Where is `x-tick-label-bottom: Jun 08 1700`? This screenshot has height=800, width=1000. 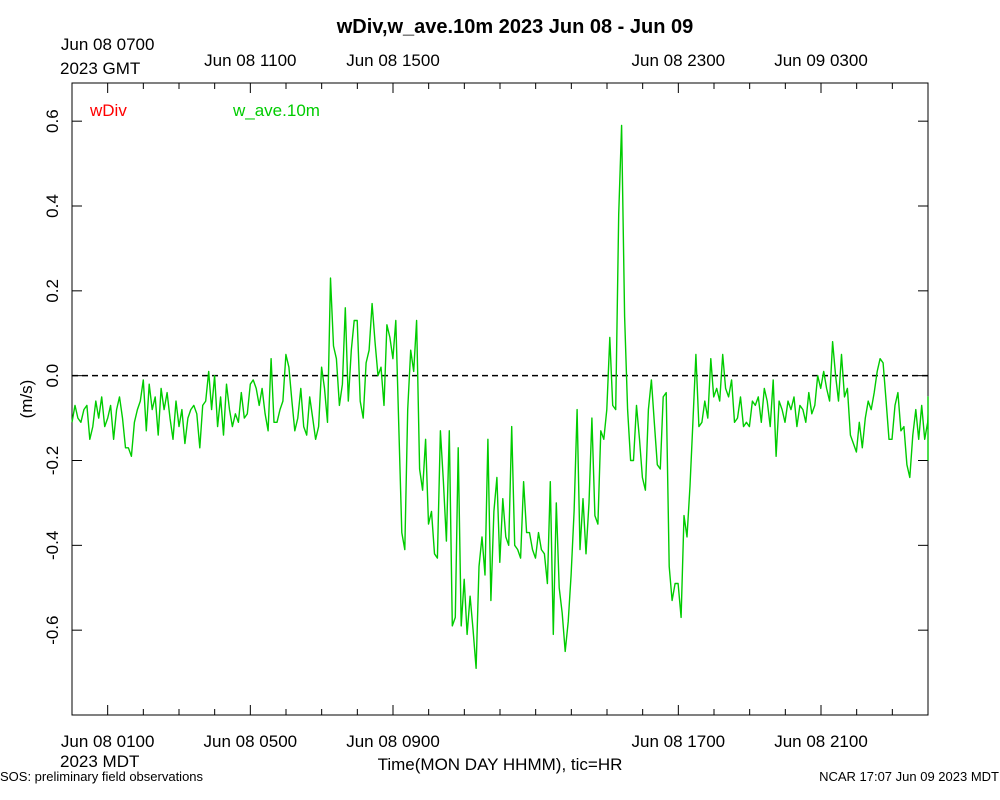 x-tick-label-bottom: Jun 08 1700 is located at coordinates (679, 741).